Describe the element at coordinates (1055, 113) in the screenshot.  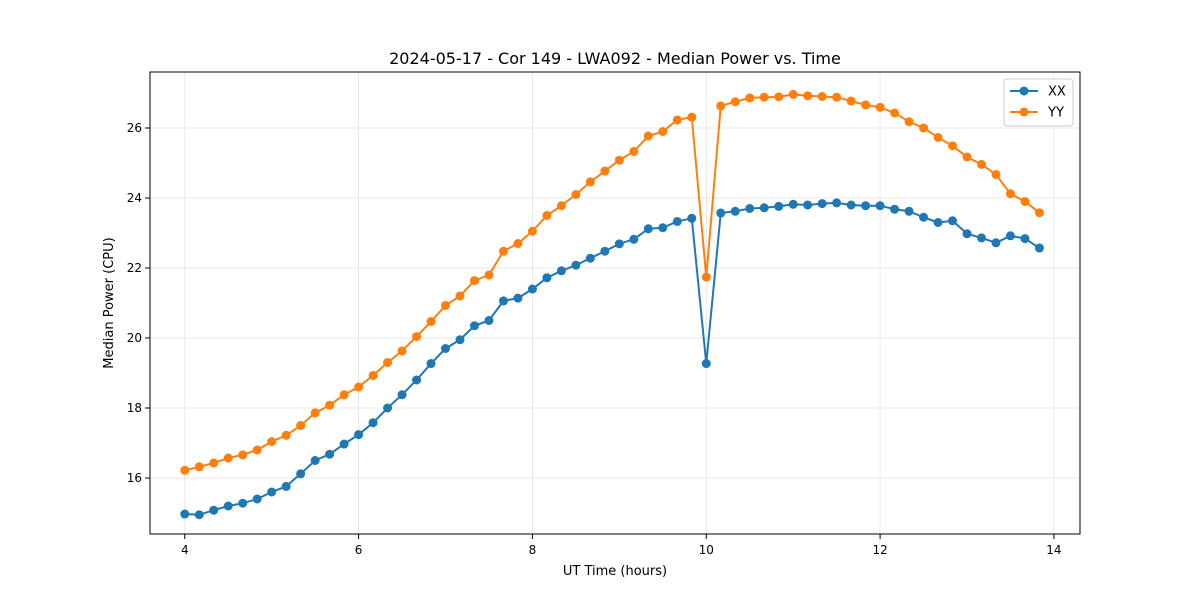
I see `legend-yy-label: YY` at that location.